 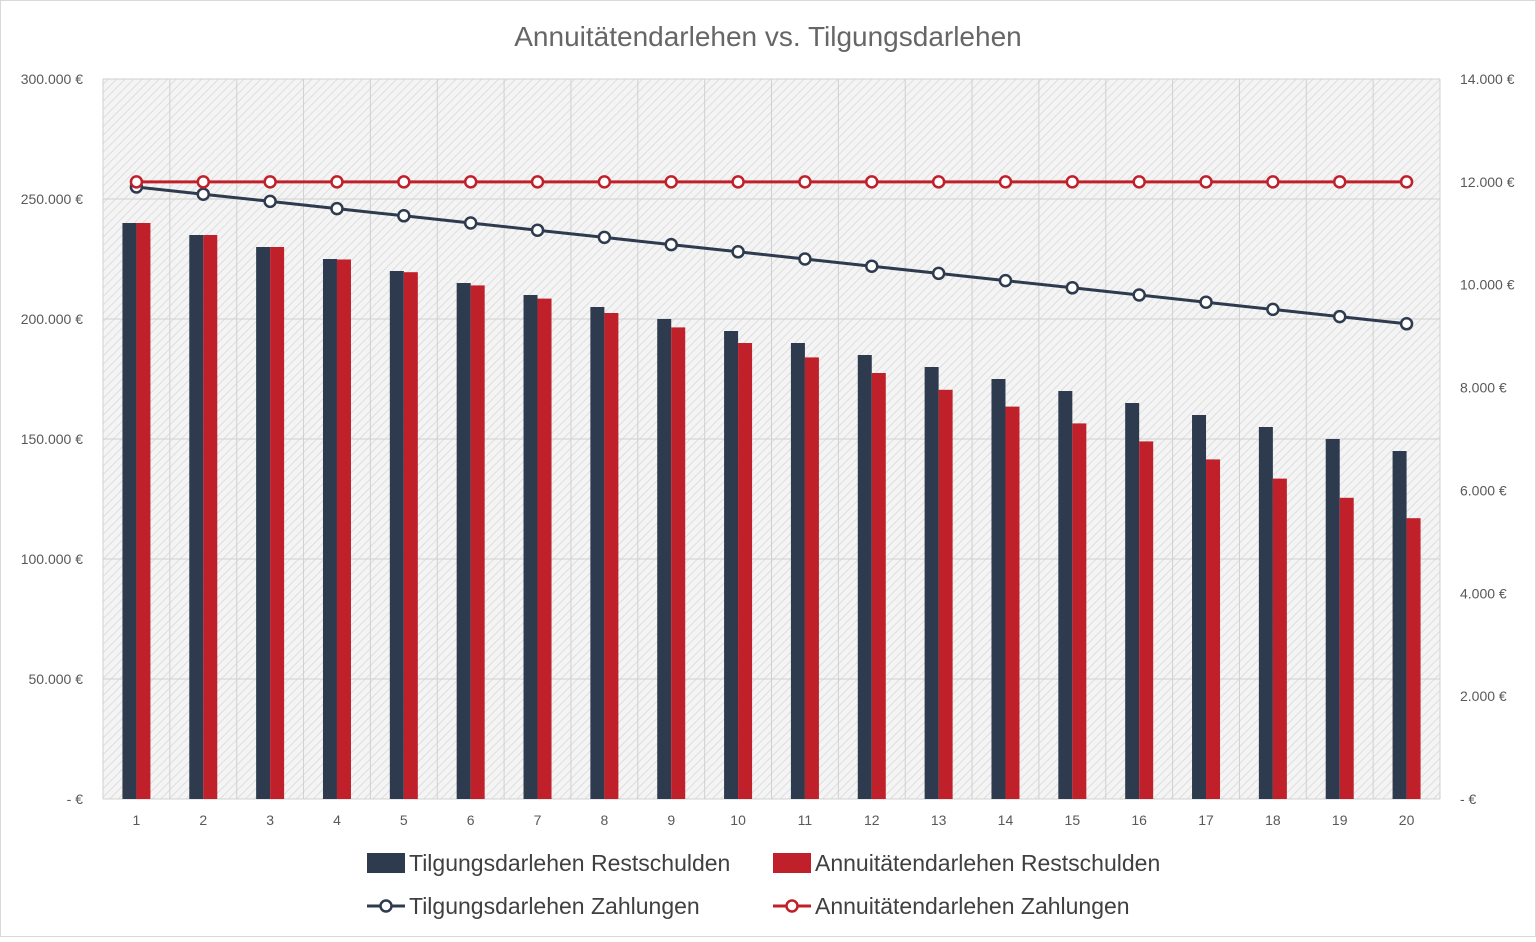 I want to click on legend-marker-tilgung-zahlung, so click(x=386, y=906).